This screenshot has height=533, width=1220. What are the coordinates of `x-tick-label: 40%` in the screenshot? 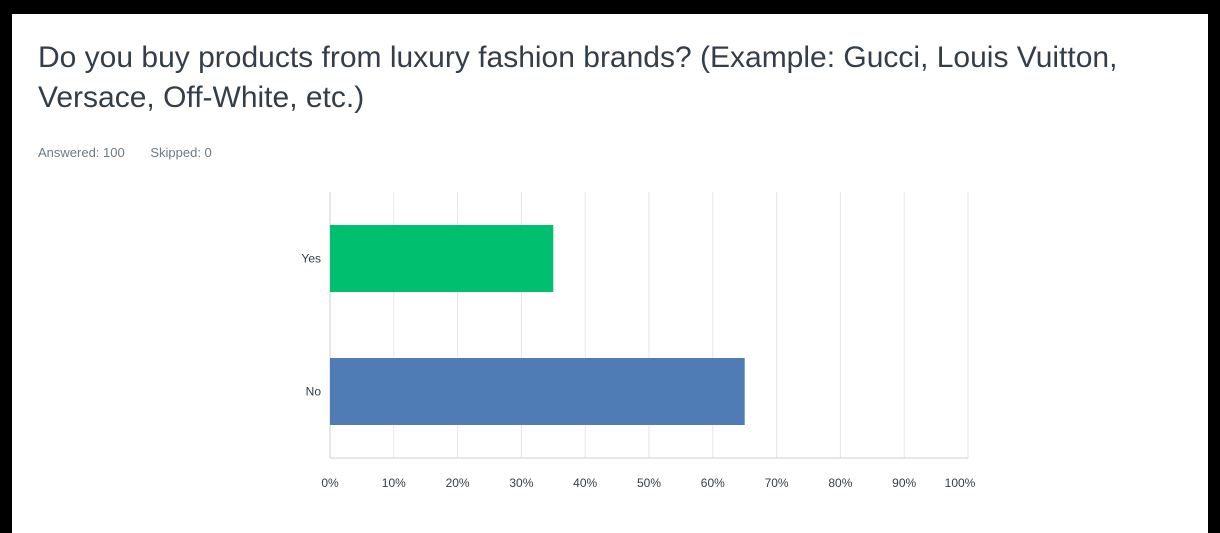 It's located at (585, 483).